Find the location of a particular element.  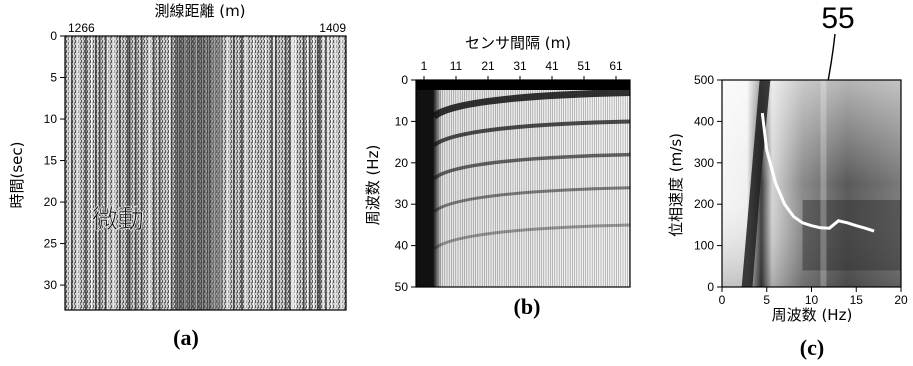

panel-b-x-axis: 1 11 21 31 41 51 61 is located at coordinates (522, 69).